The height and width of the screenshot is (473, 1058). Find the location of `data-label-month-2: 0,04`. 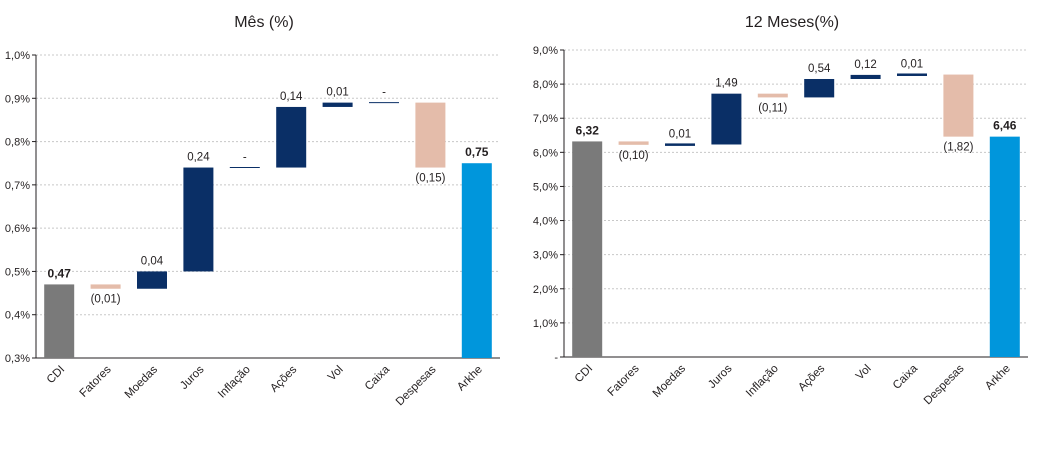

data-label-month-2: 0,04 is located at coordinates (152, 261).